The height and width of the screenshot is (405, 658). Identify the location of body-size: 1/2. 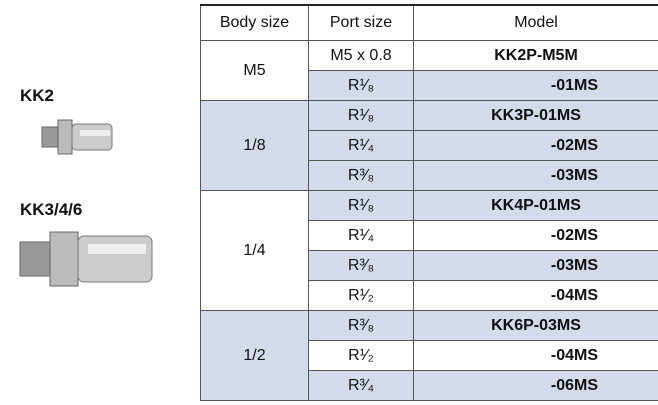
(254, 355).